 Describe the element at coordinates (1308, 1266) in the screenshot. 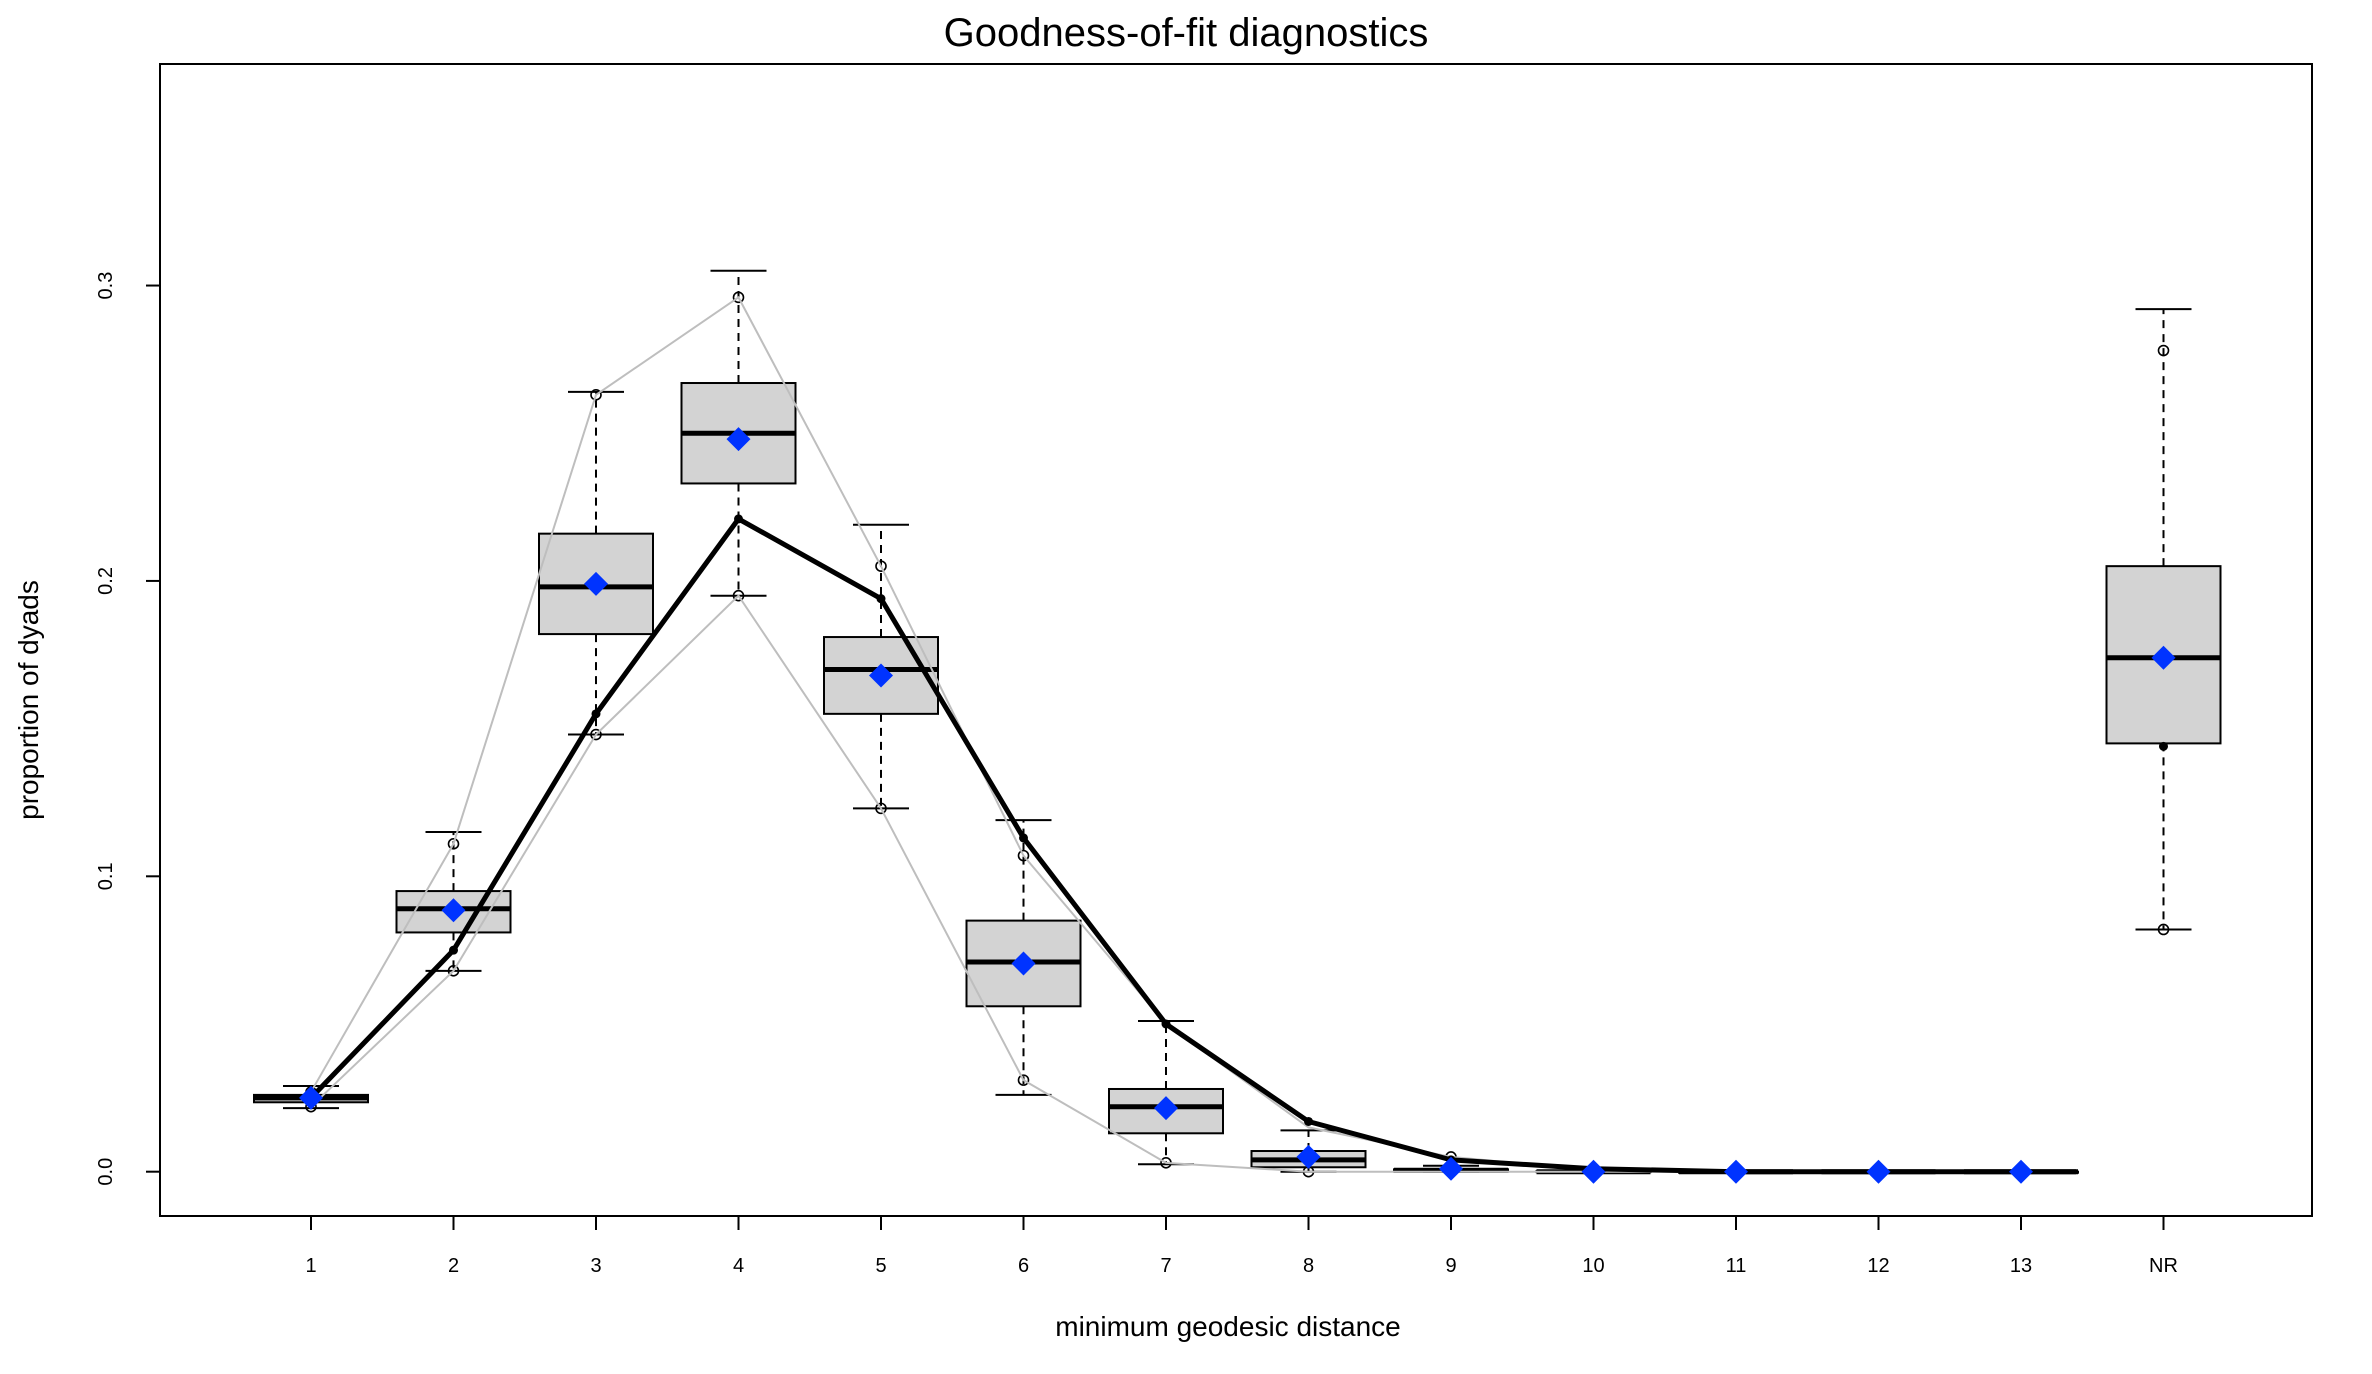

I see `x-tick-label: 8` at that location.